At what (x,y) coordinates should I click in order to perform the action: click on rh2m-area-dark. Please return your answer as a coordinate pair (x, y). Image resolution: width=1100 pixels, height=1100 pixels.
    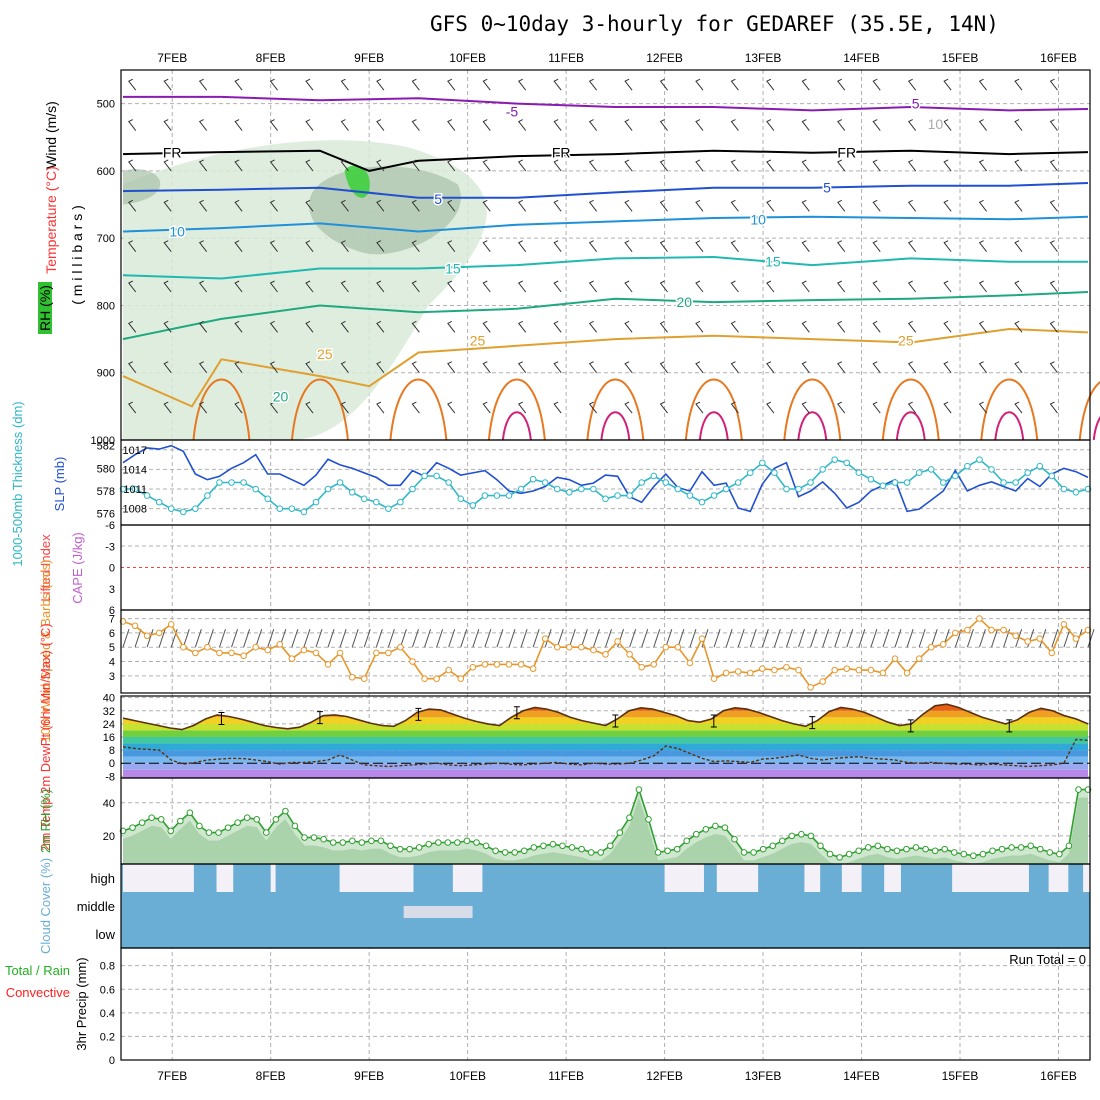
    Looking at the image, I should click on (605, 834).